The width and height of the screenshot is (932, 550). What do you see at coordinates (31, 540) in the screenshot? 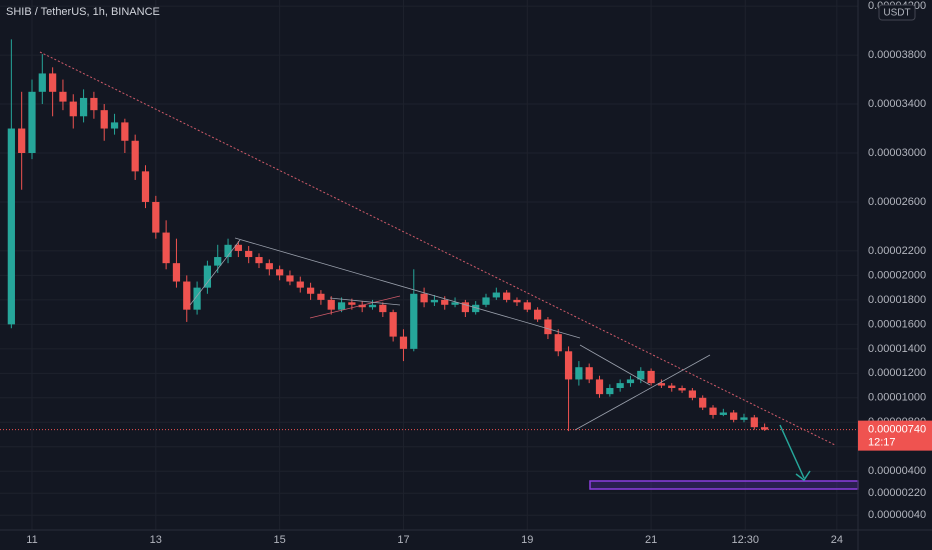
I see `x-tick-label: 11` at bounding box center [31, 540].